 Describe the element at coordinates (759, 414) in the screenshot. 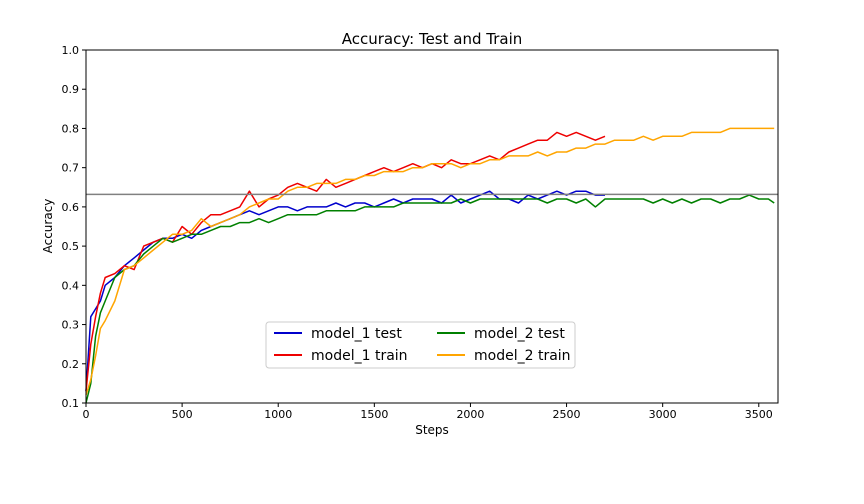

I see `x-tick-label: 3500` at that location.